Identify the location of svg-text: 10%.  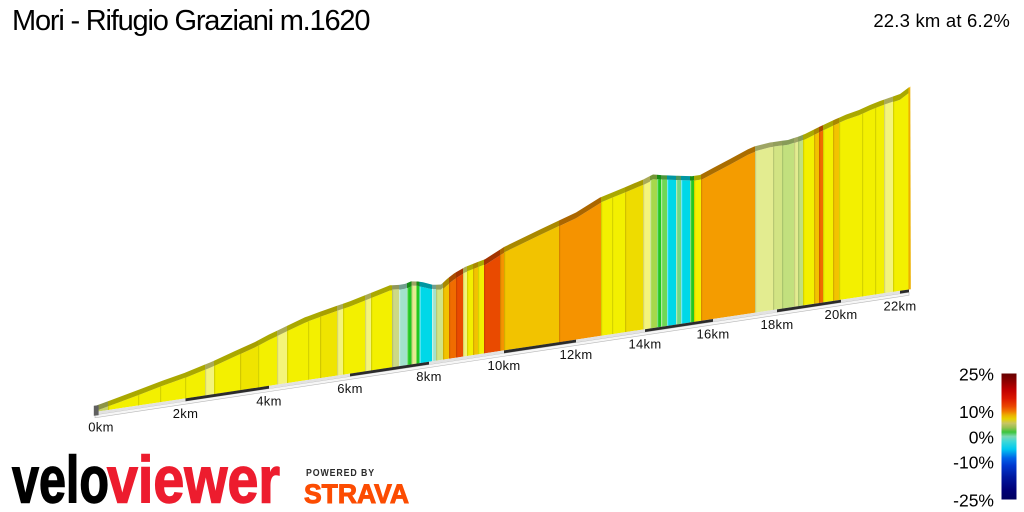
(976, 412).